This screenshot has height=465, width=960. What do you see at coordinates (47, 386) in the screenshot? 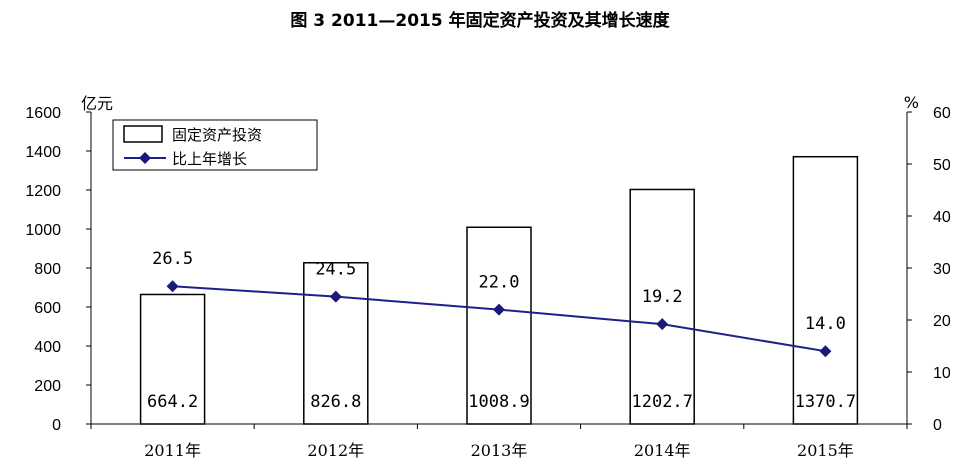
I see `left-tick-label: 200` at bounding box center [47, 386].